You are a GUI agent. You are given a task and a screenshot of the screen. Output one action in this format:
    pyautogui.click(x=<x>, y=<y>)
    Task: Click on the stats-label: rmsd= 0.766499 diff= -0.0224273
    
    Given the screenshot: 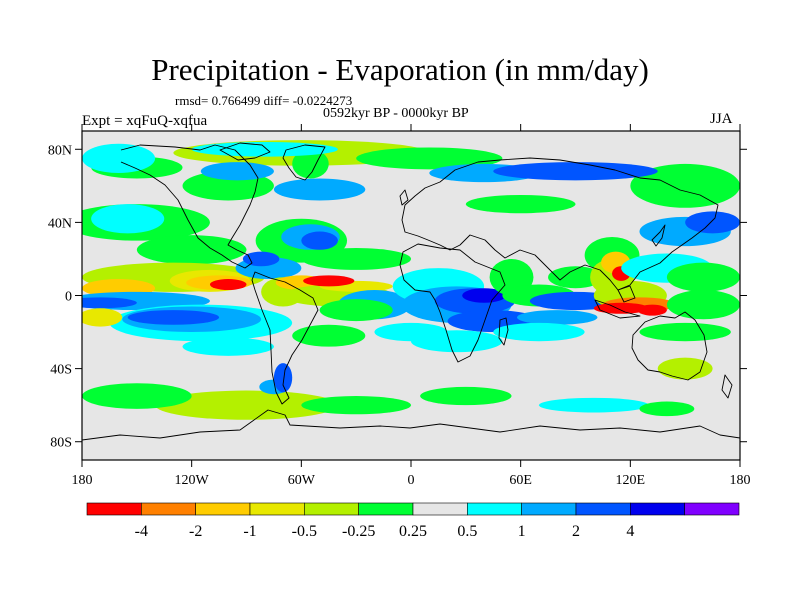 What is the action you would take?
    pyautogui.click(x=264, y=100)
    